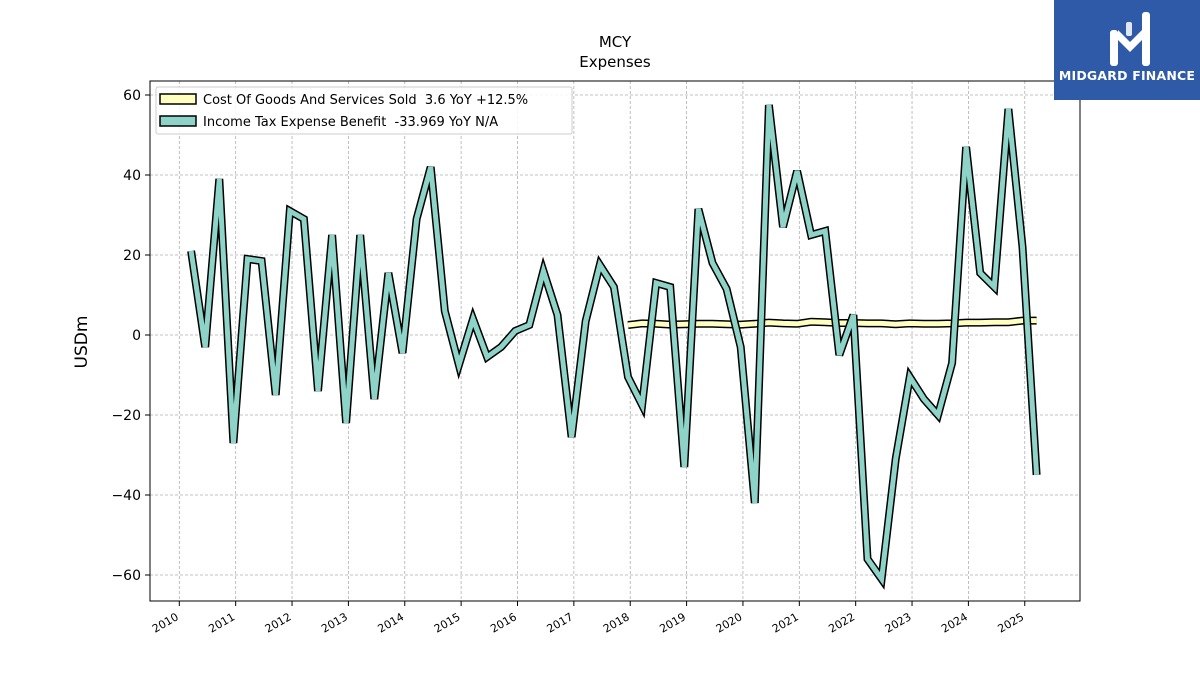 The width and height of the screenshot is (1200, 675). Describe the element at coordinates (221, 622) in the screenshot. I see `x-tick-label: 2011` at that location.